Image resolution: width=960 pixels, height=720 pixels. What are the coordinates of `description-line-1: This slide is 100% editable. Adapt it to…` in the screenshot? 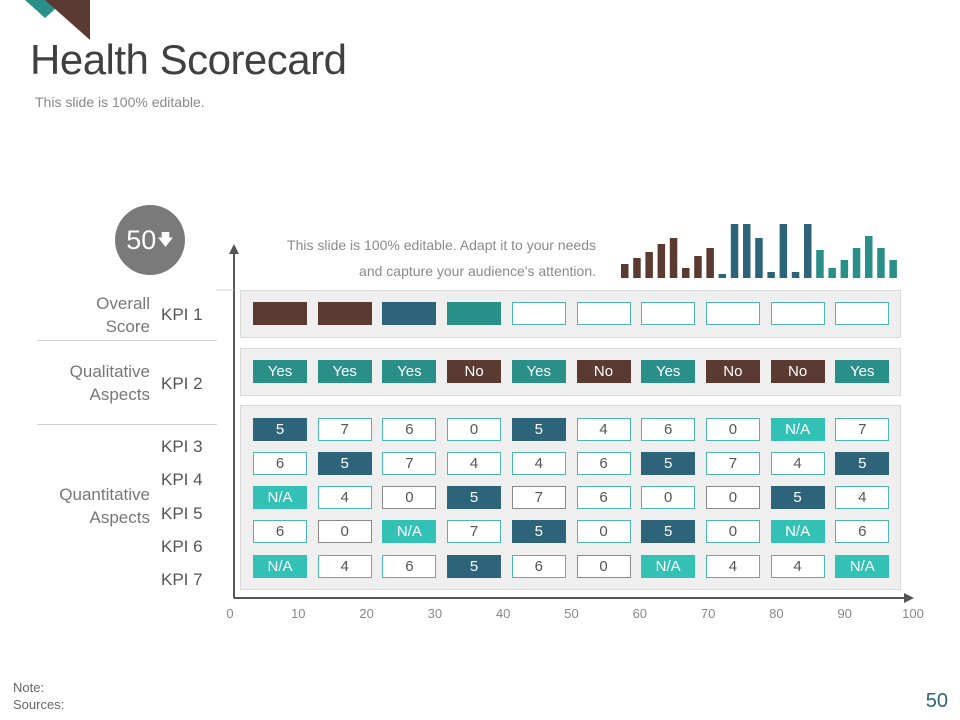 It's located at (441, 245).